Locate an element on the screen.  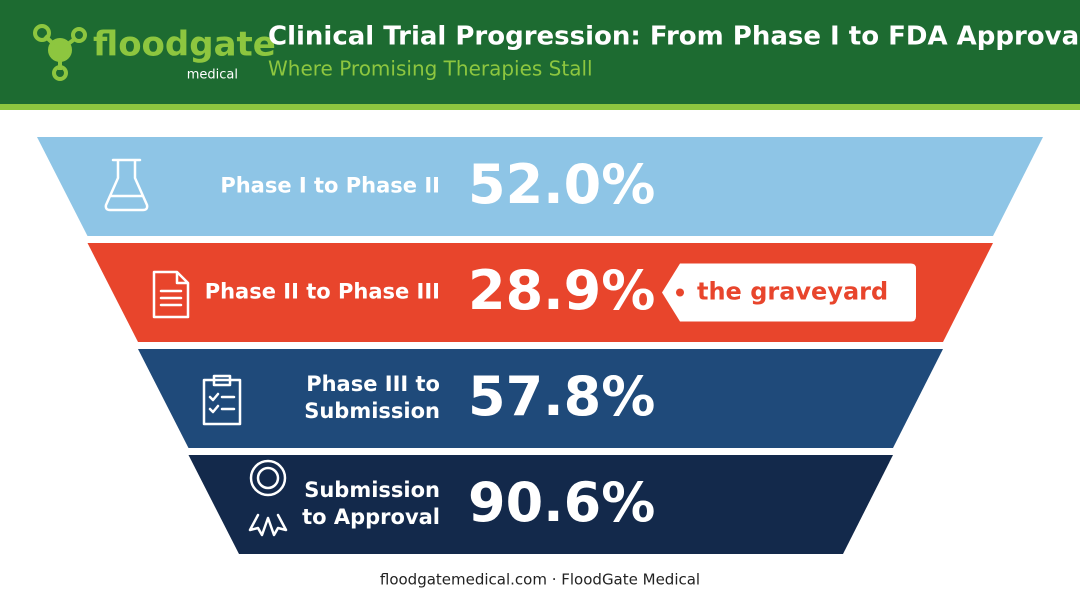
stage-value: 90.6% is located at coordinates (561, 502).